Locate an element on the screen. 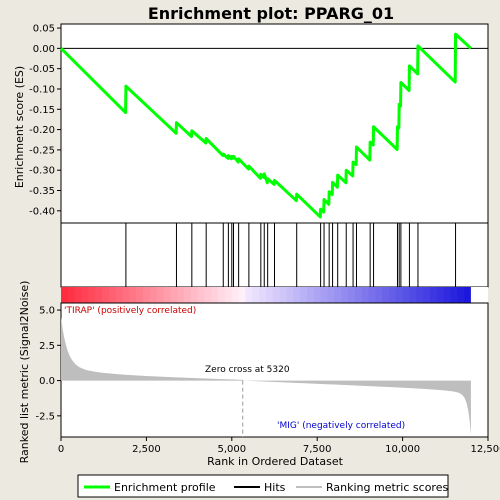 This screenshot has width=500, height=500. chart-title: Enrichment plot: PPARG_01 is located at coordinates (271, 13).